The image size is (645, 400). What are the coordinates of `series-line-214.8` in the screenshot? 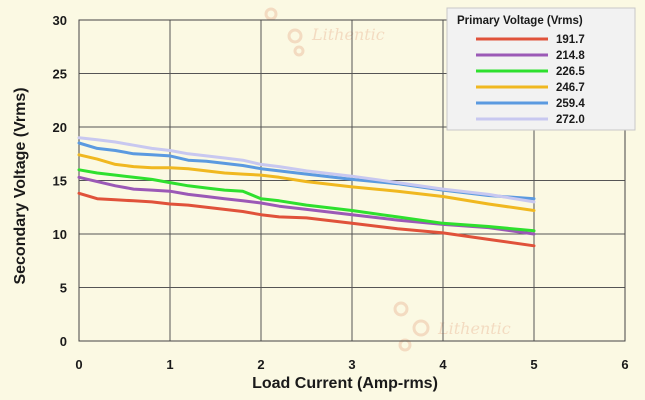 It's located at (306, 205).